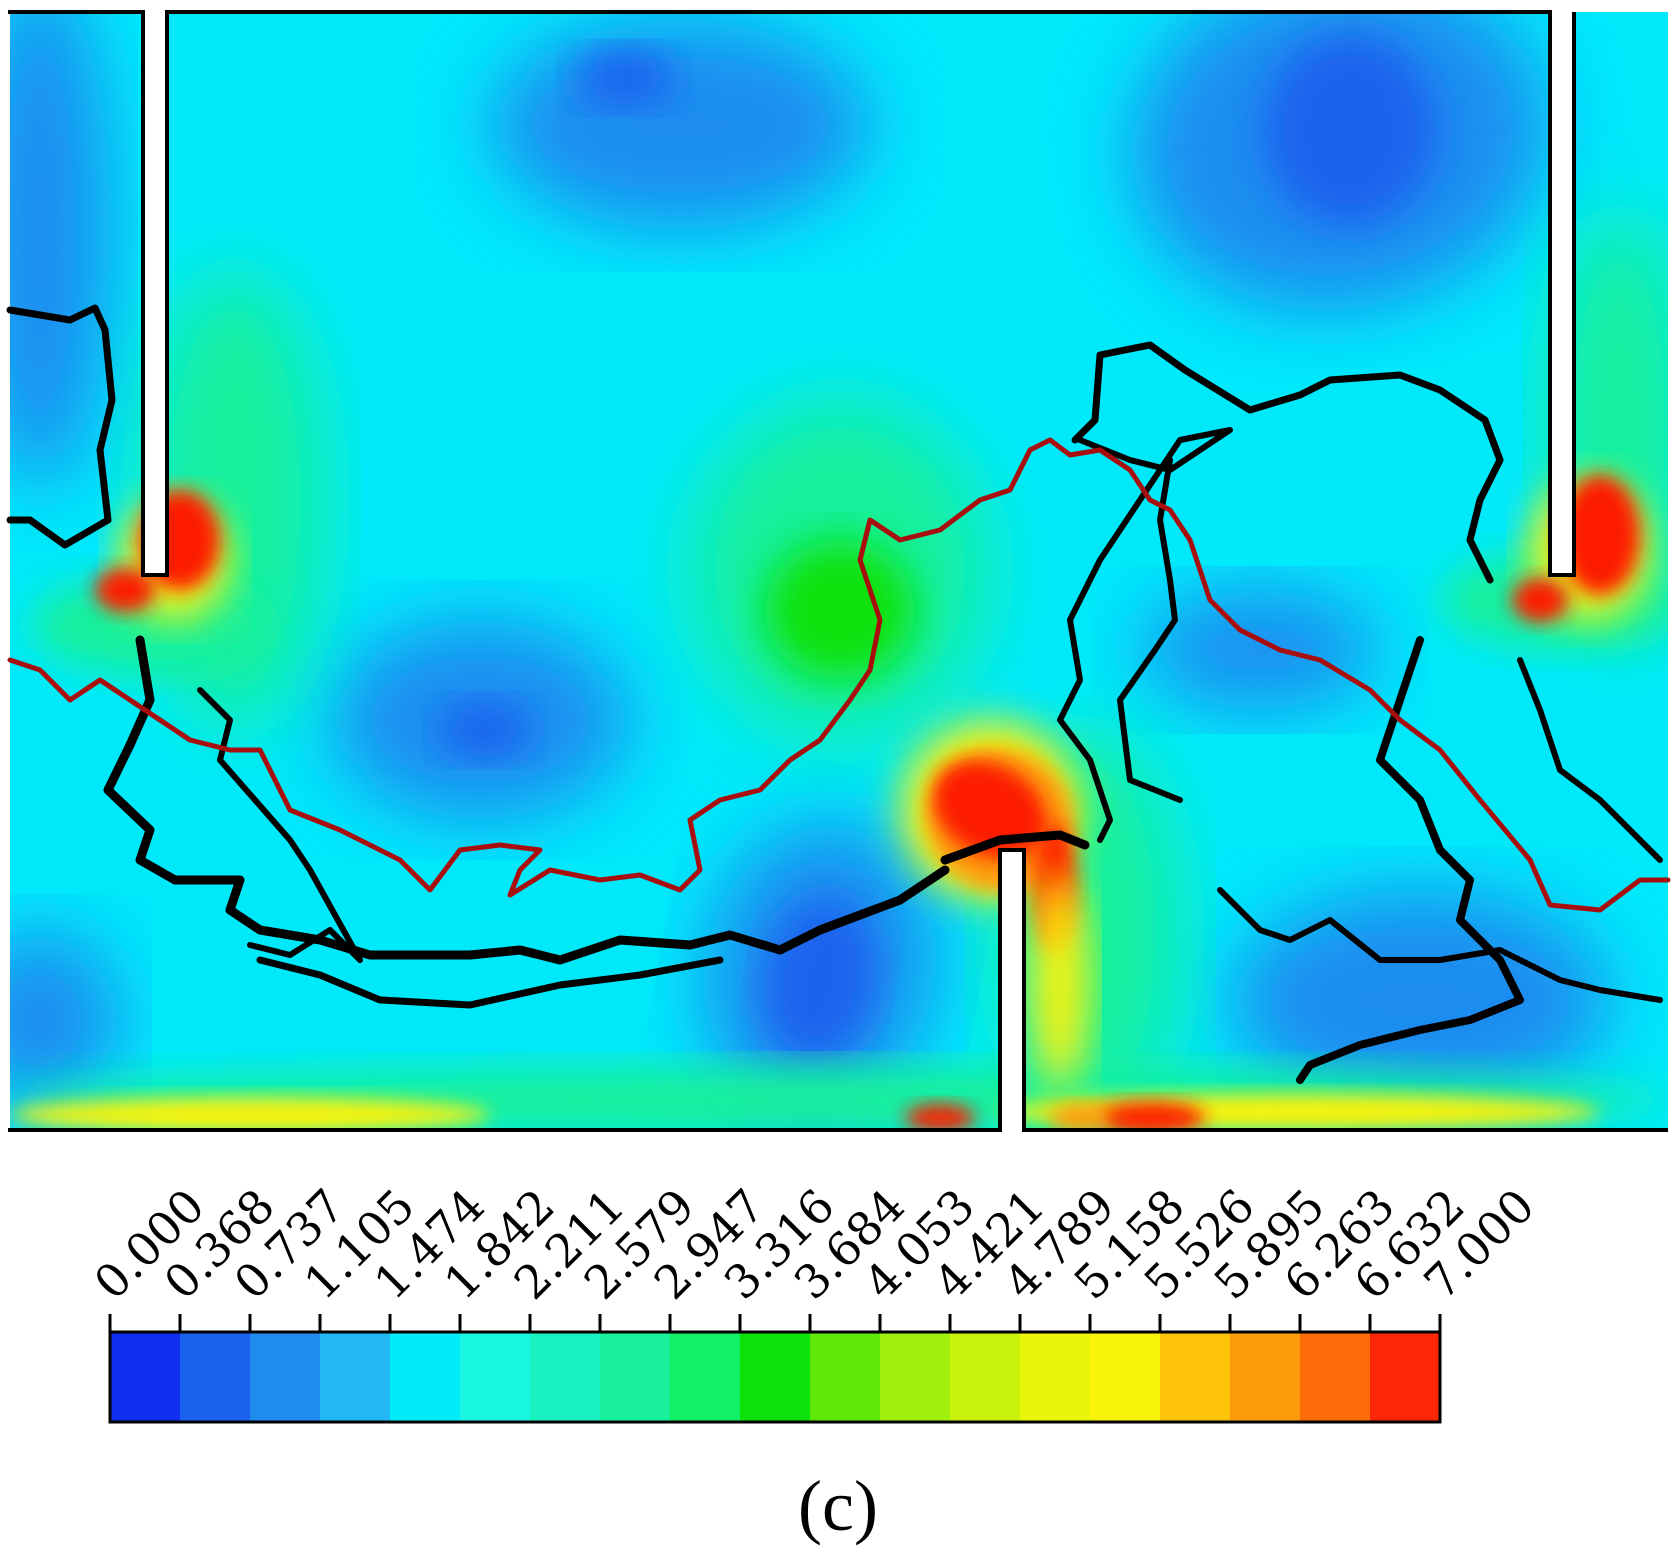 This screenshot has width=1676, height=1559. Describe the element at coordinates (1590, 760) in the screenshot. I see `trajectory-right-edge` at that location.